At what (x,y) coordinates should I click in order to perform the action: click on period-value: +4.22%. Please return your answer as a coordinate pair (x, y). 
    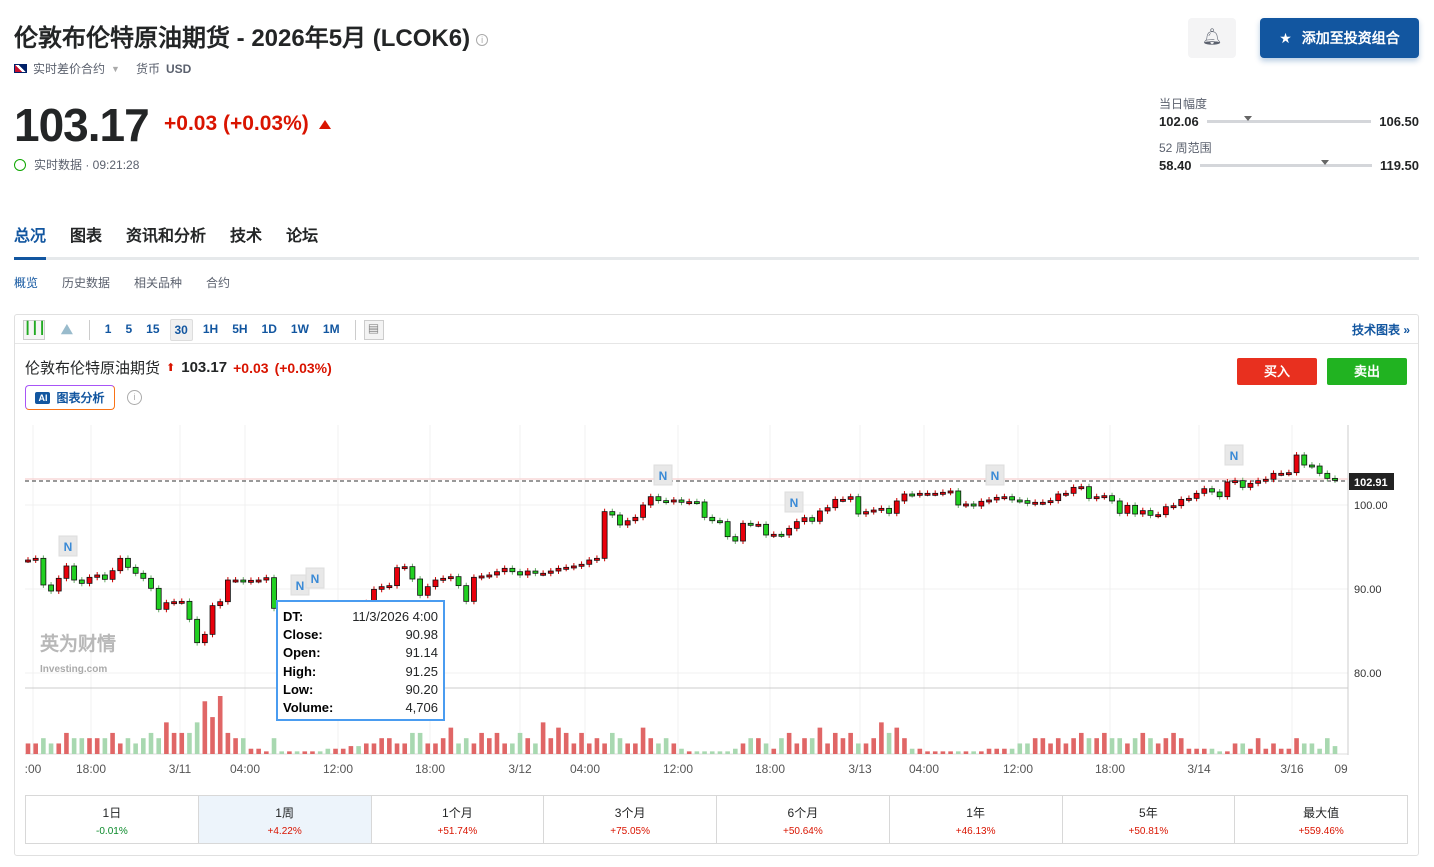
    Looking at the image, I should click on (284, 831).